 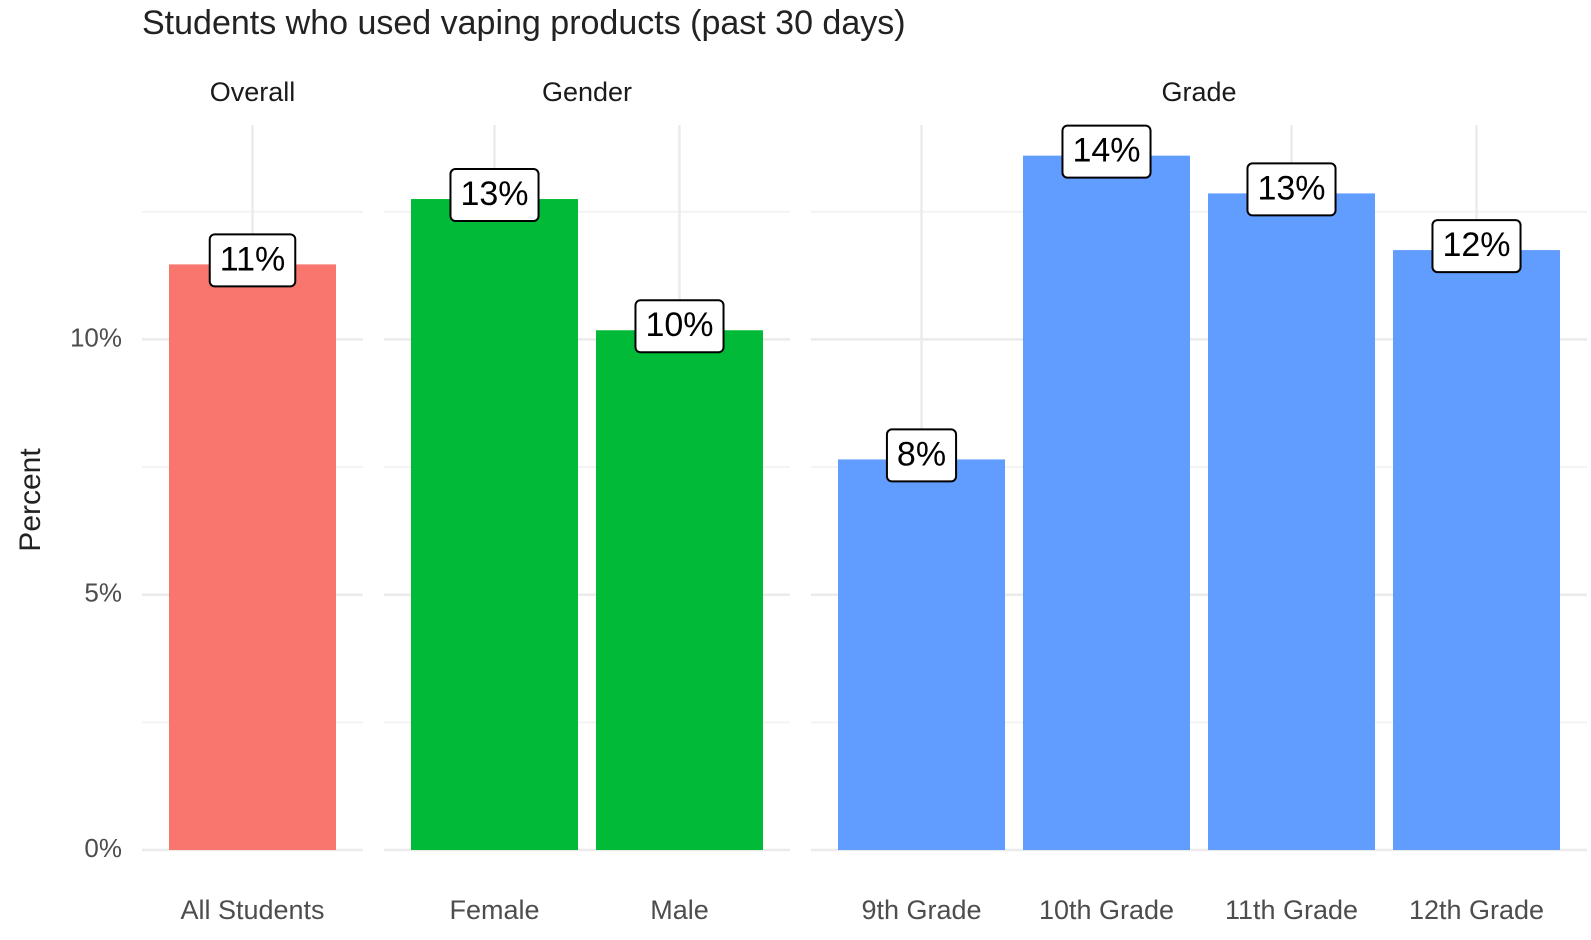 I want to click on value-label-text: 12%, so click(x=1476, y=245).